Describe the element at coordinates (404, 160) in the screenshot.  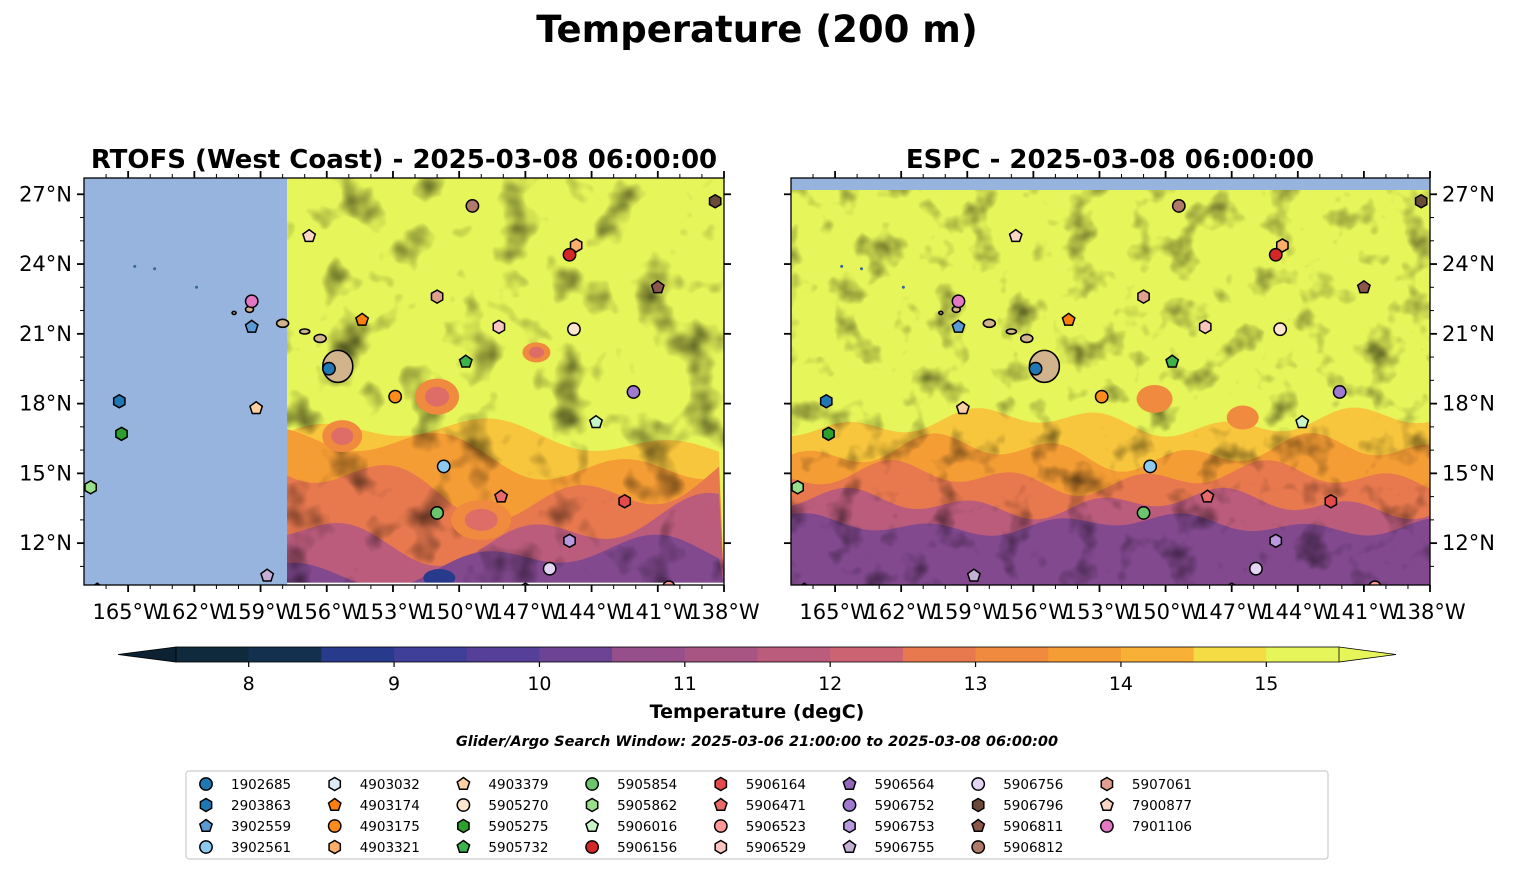
I see `left-panel-title: RTOFS (West Coast) - 2025-03-08 06:00:00` at that location.